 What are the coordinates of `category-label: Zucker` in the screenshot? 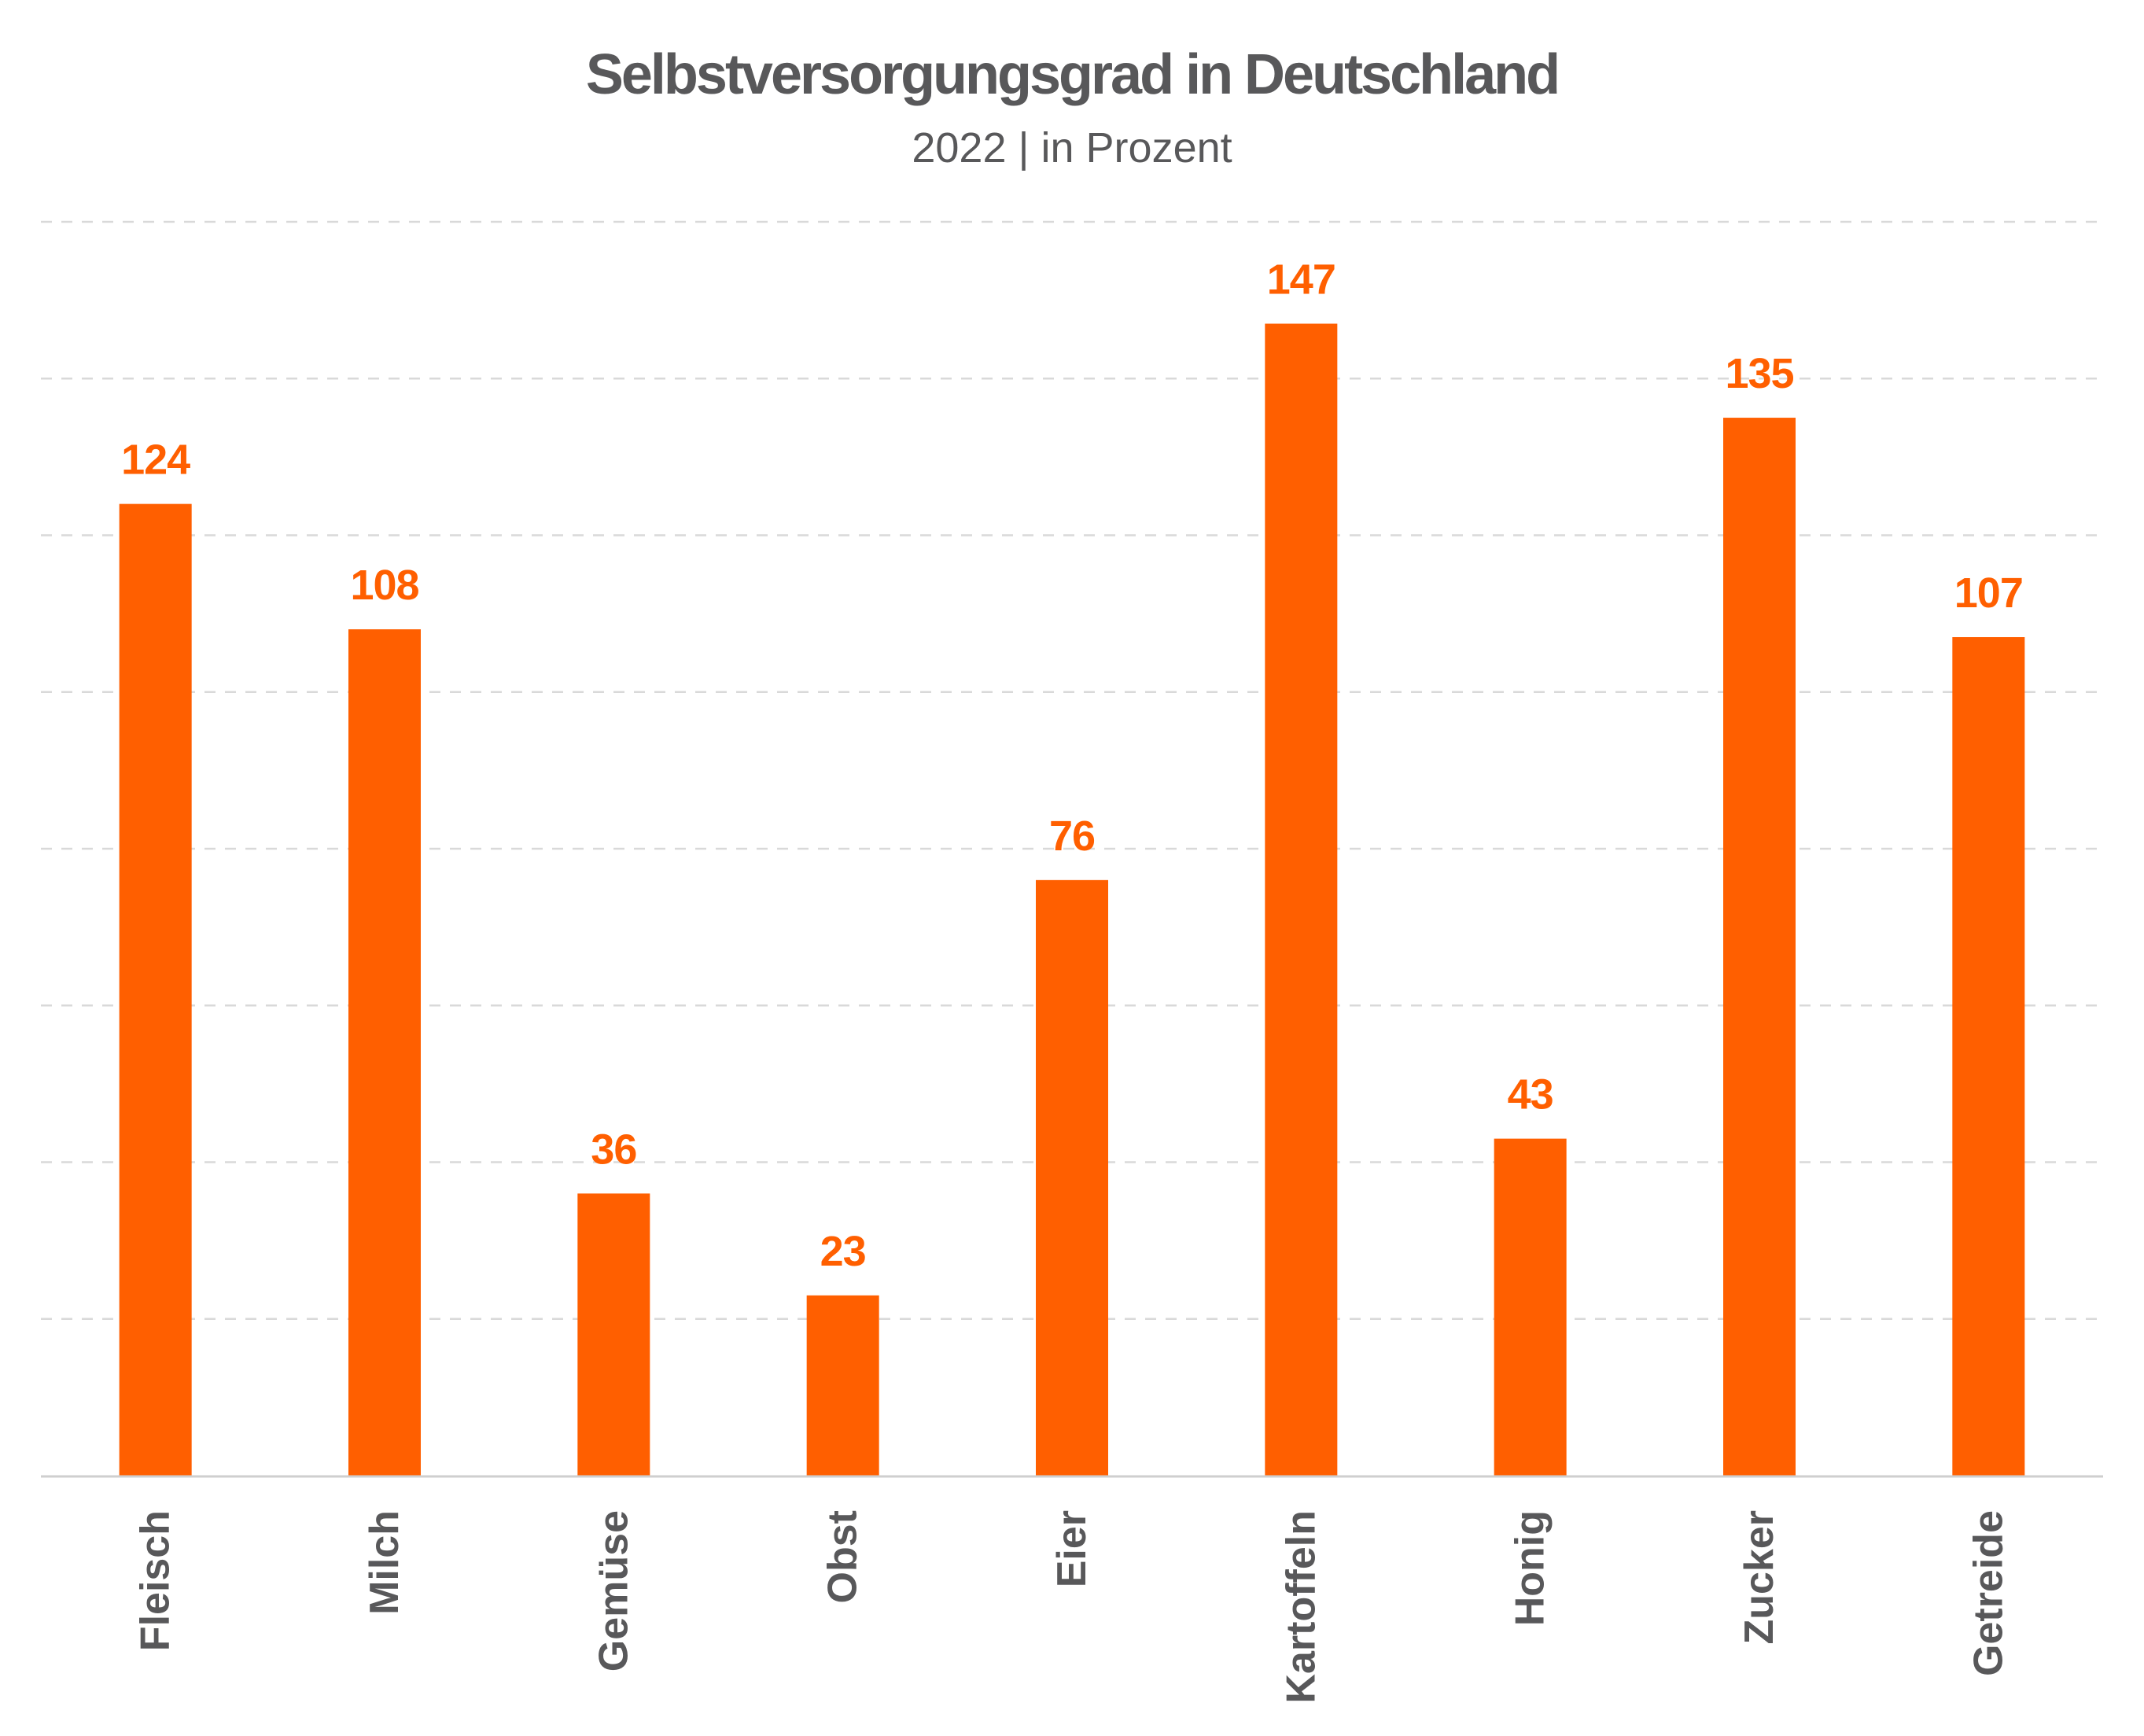 It's located at (1759, 1577).